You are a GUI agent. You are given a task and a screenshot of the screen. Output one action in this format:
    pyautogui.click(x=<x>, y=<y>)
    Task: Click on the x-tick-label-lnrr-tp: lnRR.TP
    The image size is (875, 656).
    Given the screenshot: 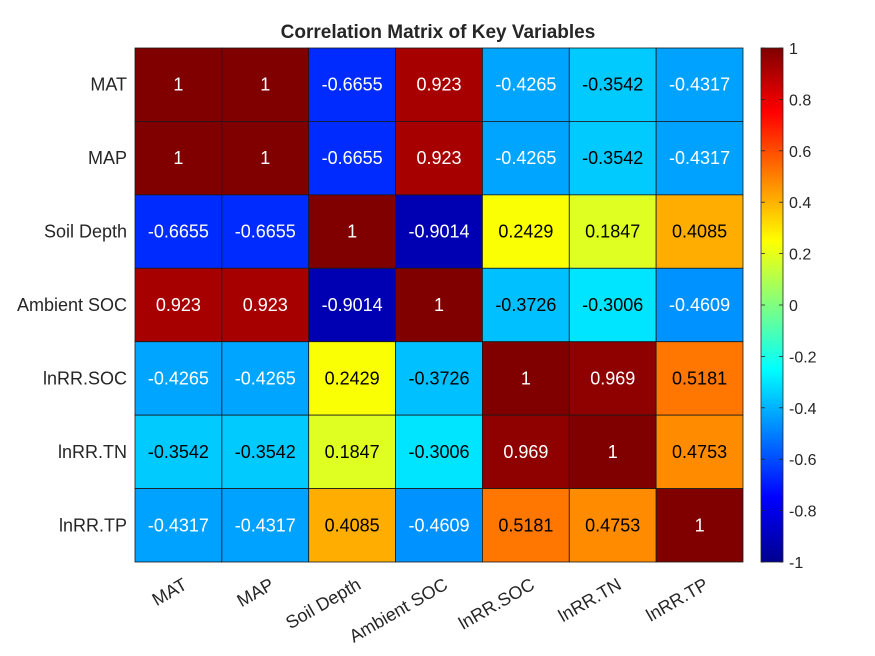 What is the action you would take?
    pyautogui.click(x=677, y=599)
    